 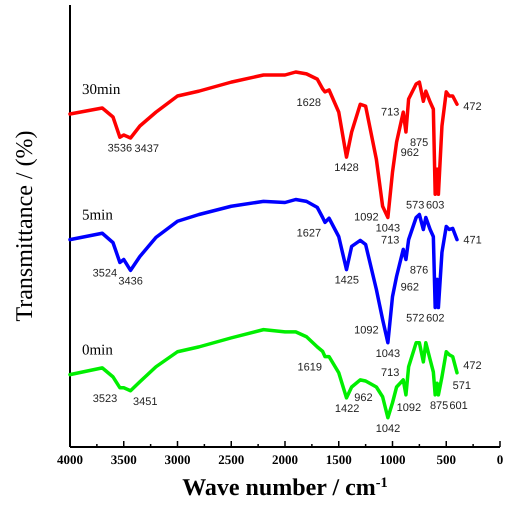 I want to click on x-tick-label: 4000, so click(x=70, y=459).